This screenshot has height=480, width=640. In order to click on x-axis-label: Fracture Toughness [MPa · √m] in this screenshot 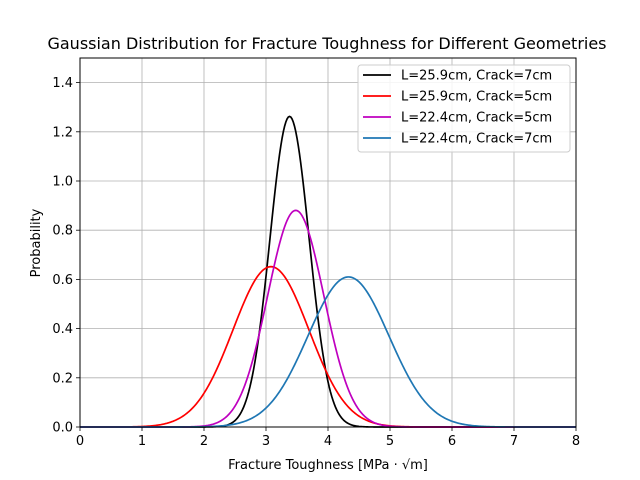, I will do `click(328, 465)`.